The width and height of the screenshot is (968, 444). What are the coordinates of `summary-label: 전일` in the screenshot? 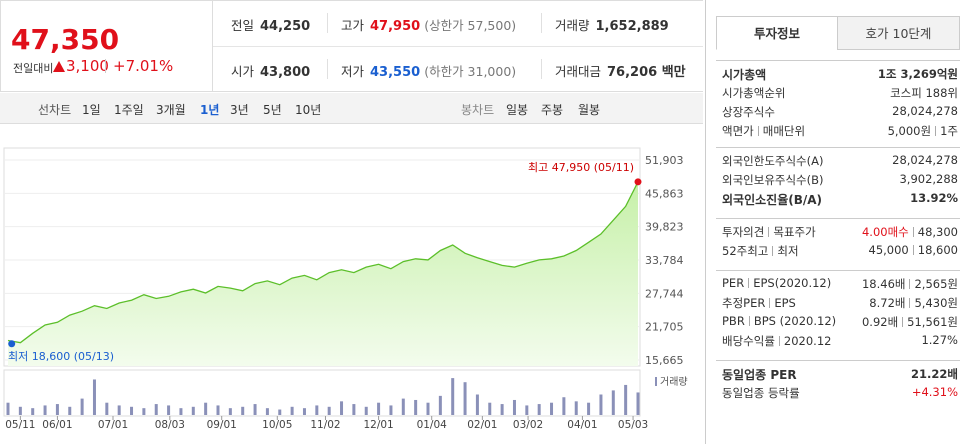 It's located at (243, 25).